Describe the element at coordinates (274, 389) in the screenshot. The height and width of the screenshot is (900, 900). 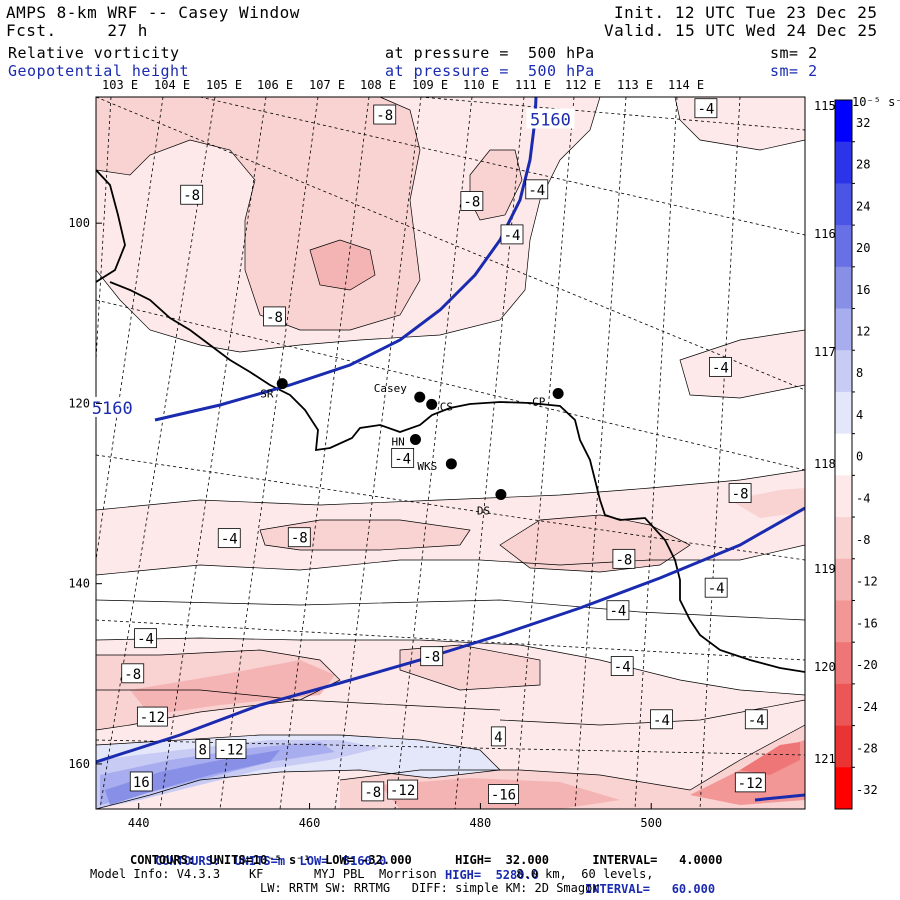
I see `station-marker: SR` at that location.